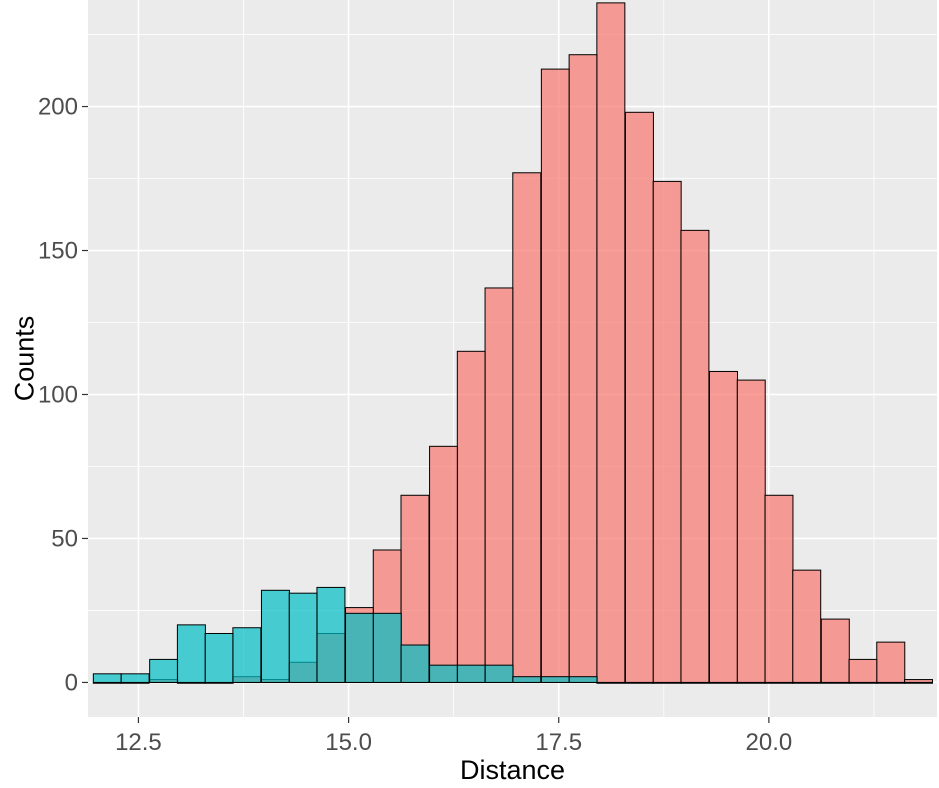 The height and width of the screenshot is (788, 939). What do you see at coordinates (138, 742) in the screenshot?
I see `x-tick-label: 12.5` at bounding box center [138, 742].